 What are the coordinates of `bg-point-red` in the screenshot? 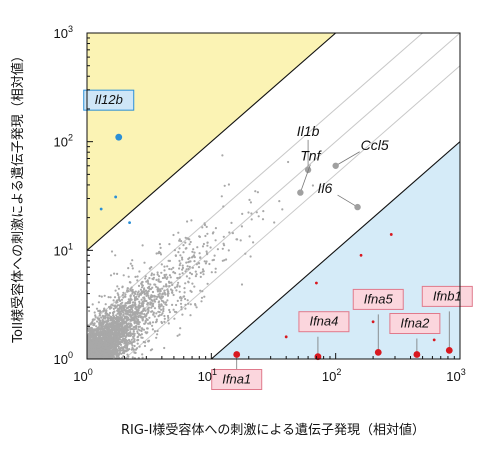 It's located at (316, 283).